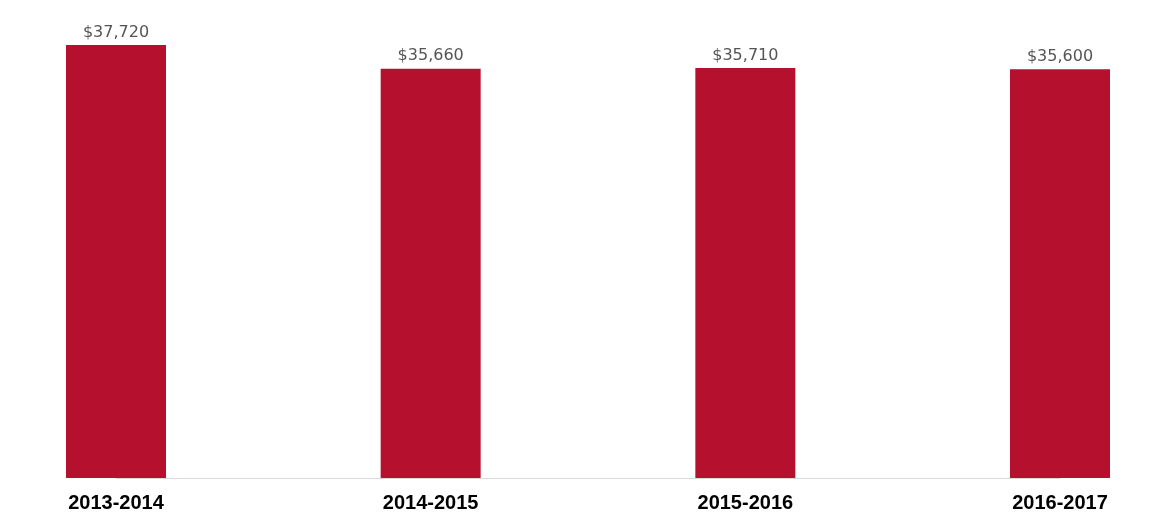 The height and width of the screenshot is (523, 1160). Describe the element at coordinates (1060, 55) in the screenshot. I see `data-label: $35,600` at that location.